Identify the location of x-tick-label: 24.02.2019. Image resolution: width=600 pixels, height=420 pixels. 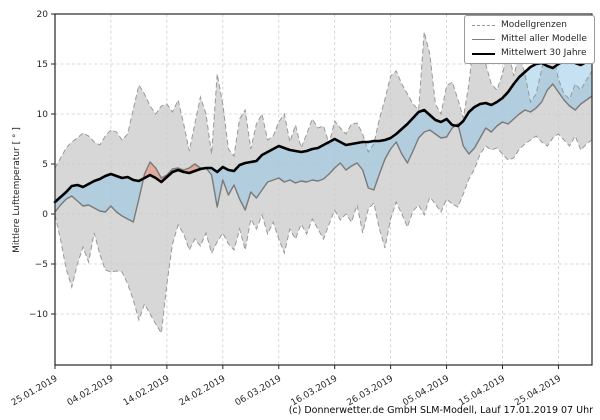
(203, 391).